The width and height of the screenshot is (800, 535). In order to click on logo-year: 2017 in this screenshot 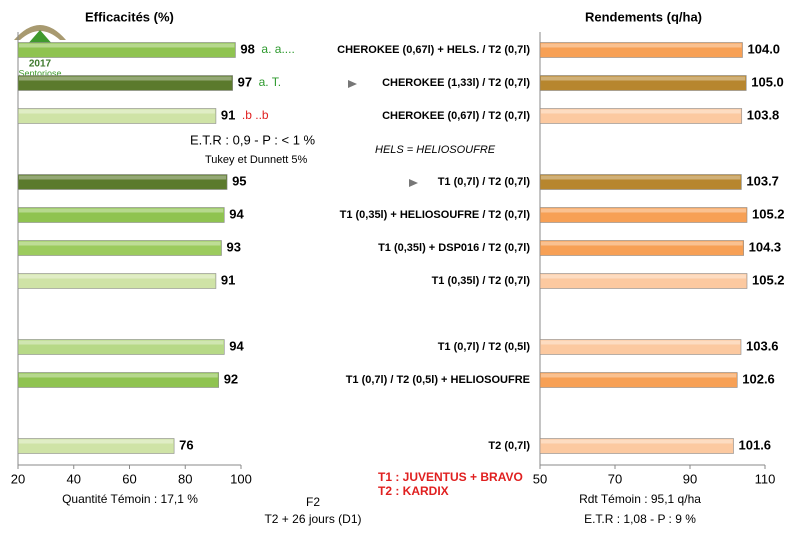, I will do `click(40, 64)`.